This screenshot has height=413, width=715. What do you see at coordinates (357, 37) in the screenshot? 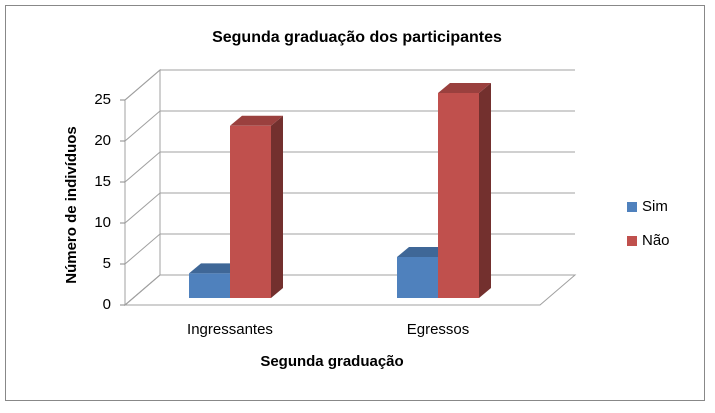
I see `chart-title: Segunda graduação dos participantes` at bounding box center [357, 37].